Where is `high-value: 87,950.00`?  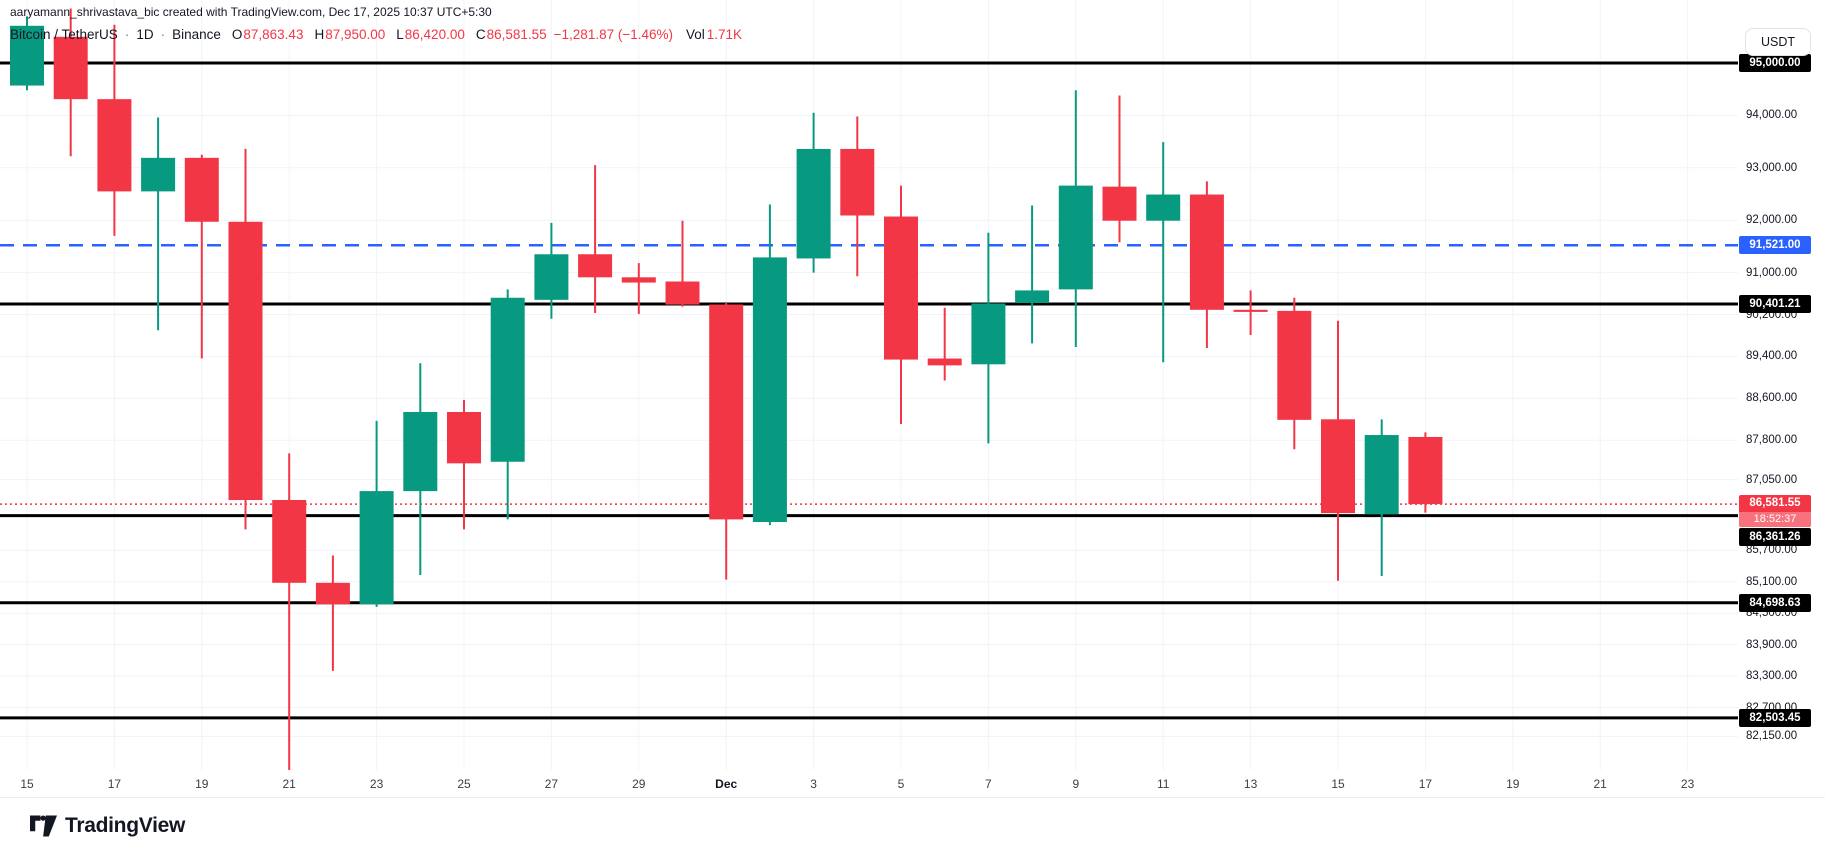 high-value: 87,950.00 is located at coordinates (355, 34).